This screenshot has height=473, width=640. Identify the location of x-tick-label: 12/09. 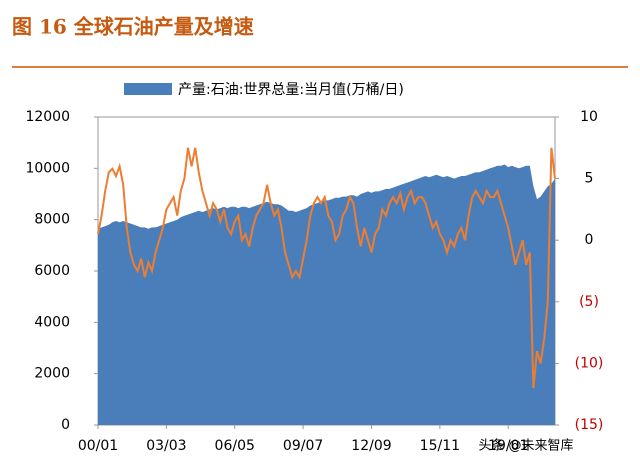
(371, 446).